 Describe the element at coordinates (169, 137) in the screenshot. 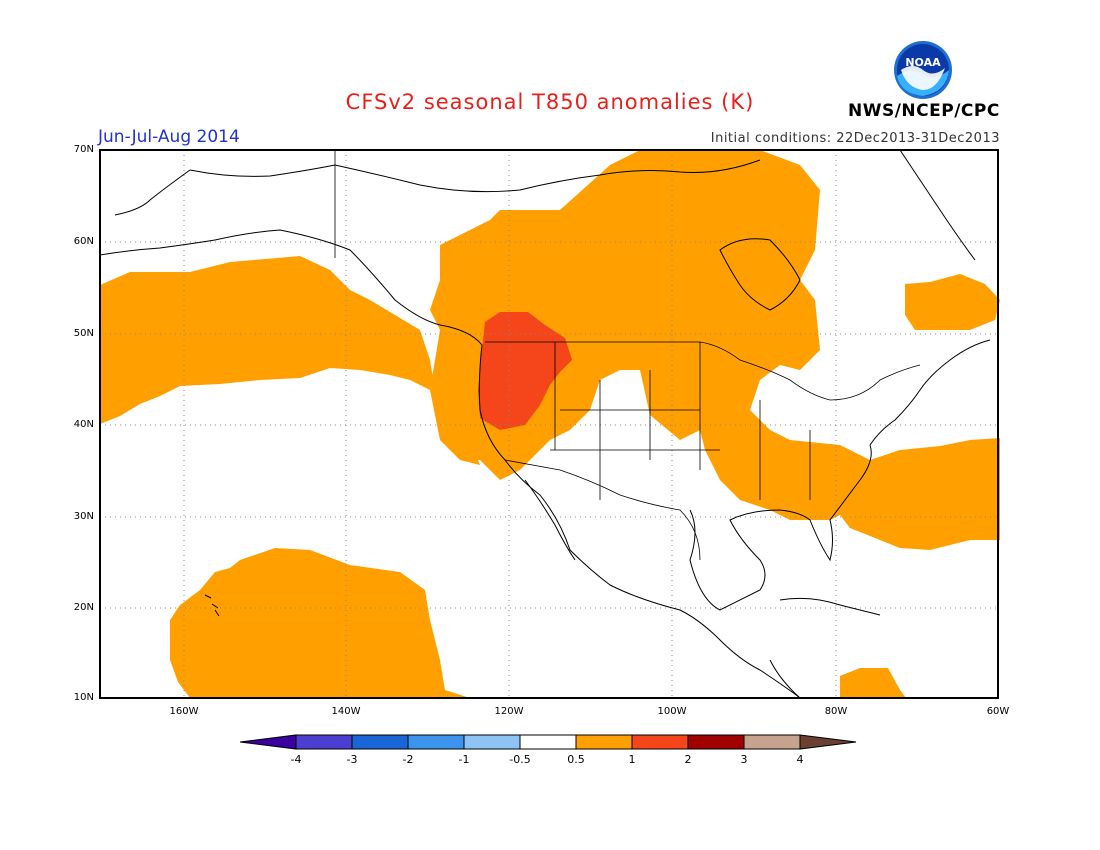

I see `season-label: Jun-Jul-Aug 2014` at that location.